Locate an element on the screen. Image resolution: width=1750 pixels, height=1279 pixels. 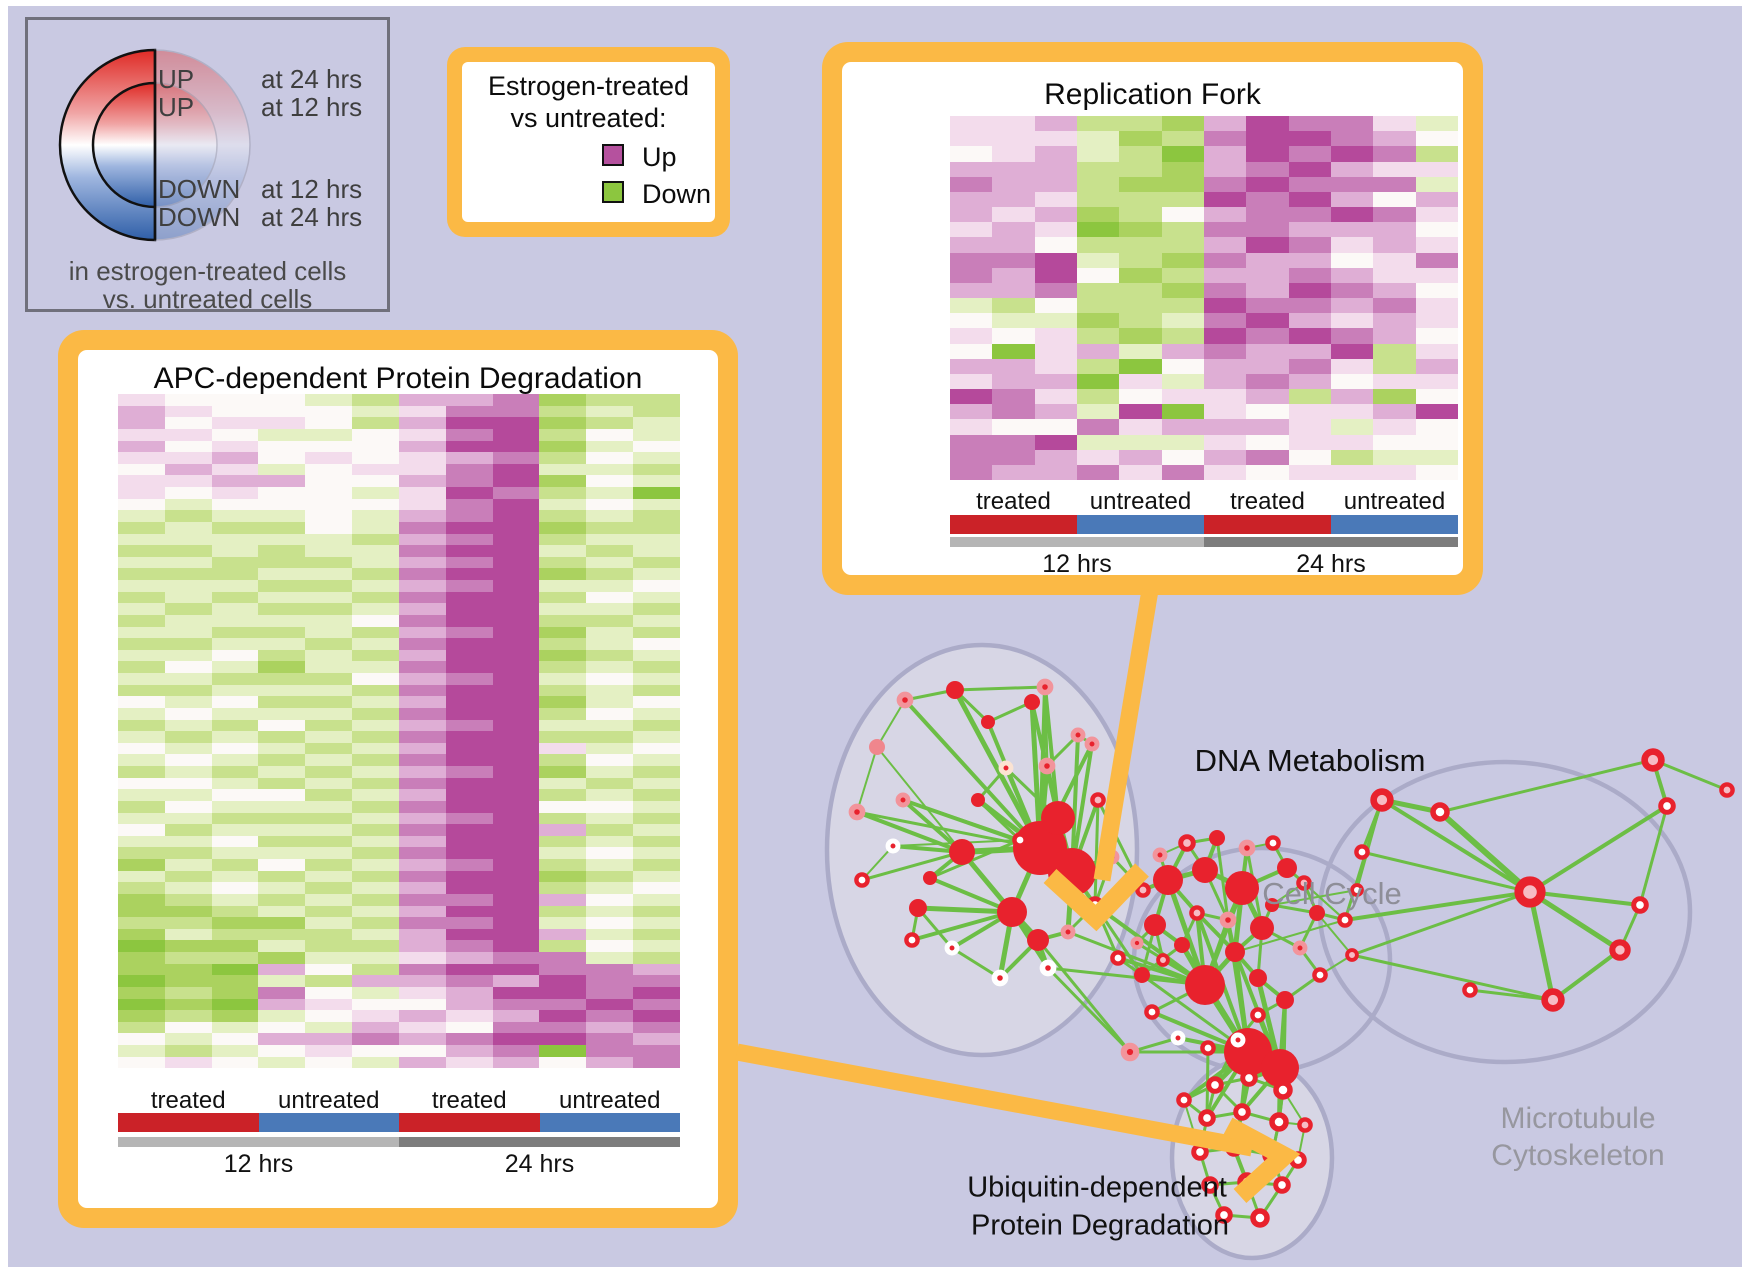
treatment-colorbar is located at coordinates (1204, 524).